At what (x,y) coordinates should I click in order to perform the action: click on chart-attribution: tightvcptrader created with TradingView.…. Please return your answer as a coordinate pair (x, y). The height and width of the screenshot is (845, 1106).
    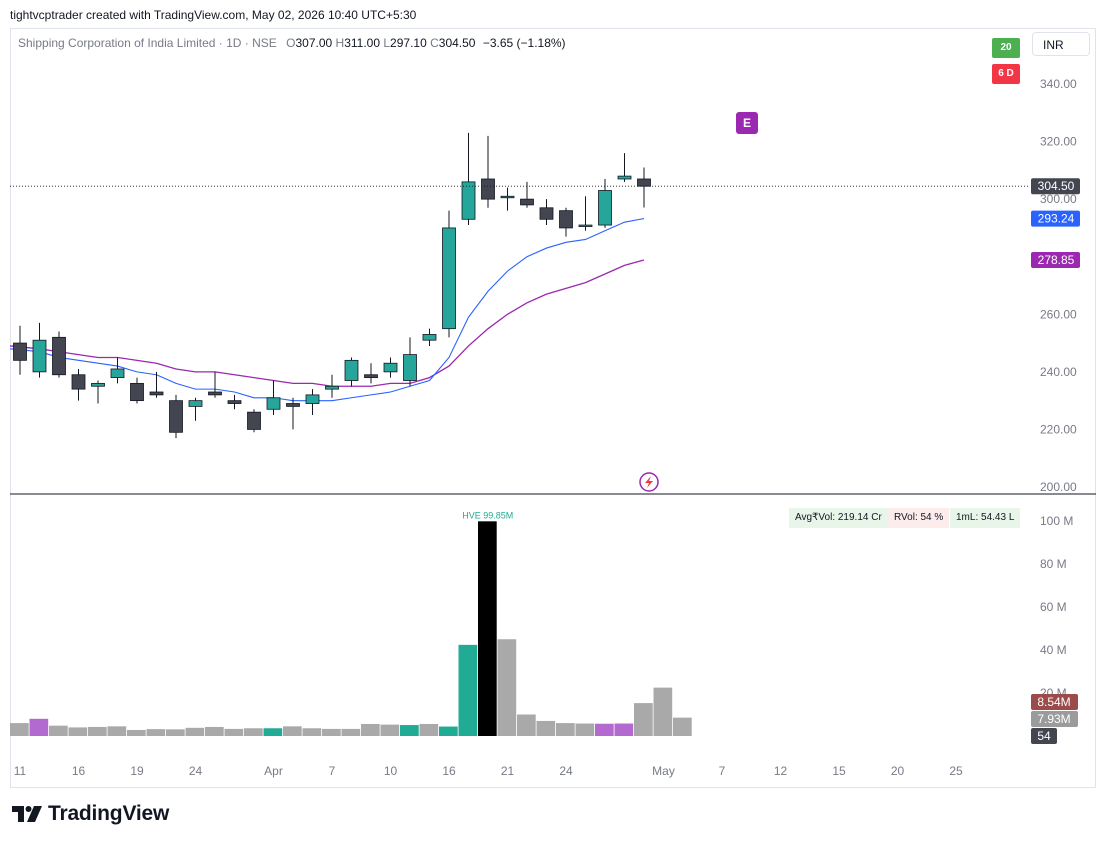
    Looking at the image, I should click on (213, 15).